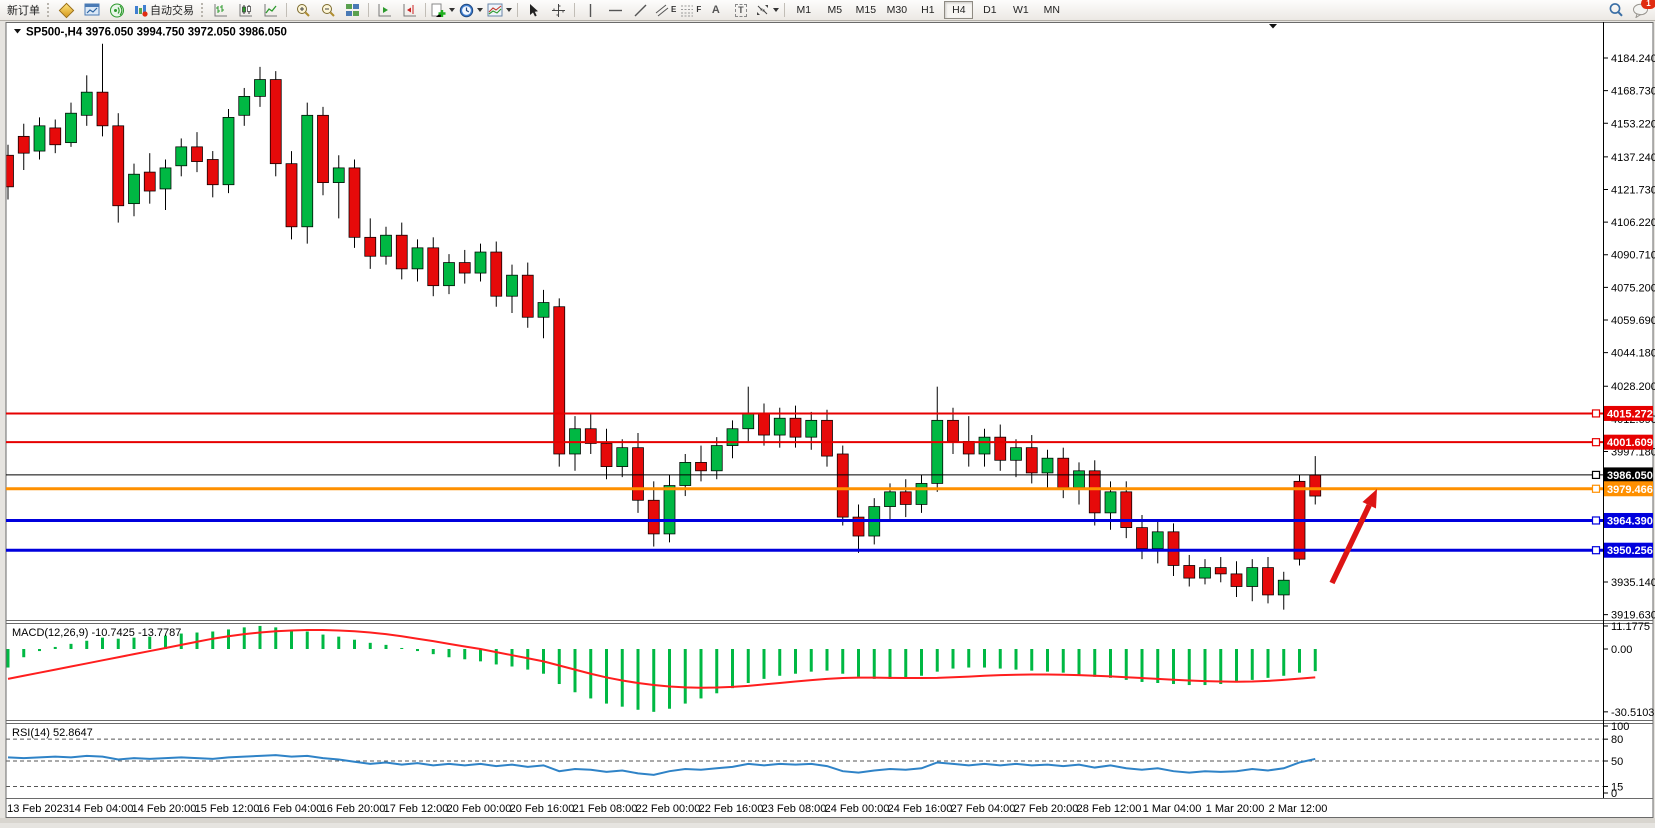 This screenshot has height=828, width=1655. I want to click on search-icon, so click(1616, 10).